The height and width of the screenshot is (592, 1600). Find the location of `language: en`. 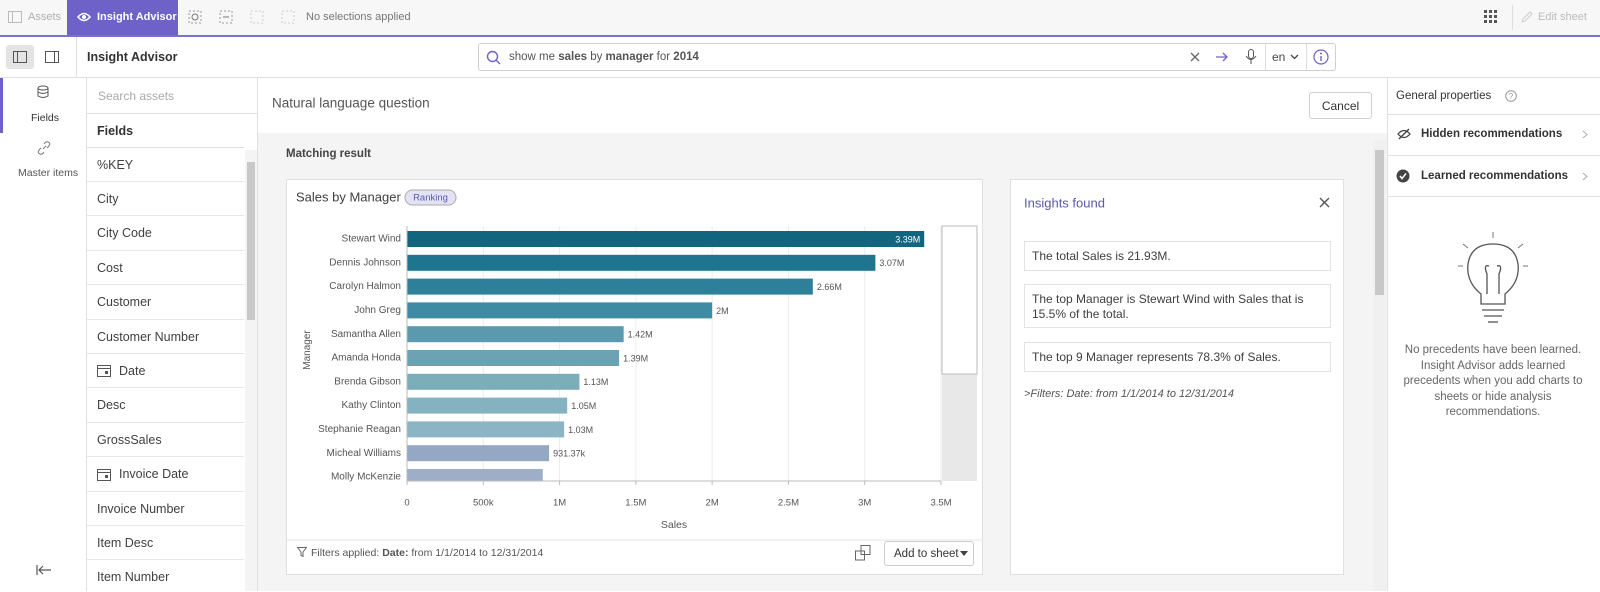

language: en is located at coordinates (1279, 57).